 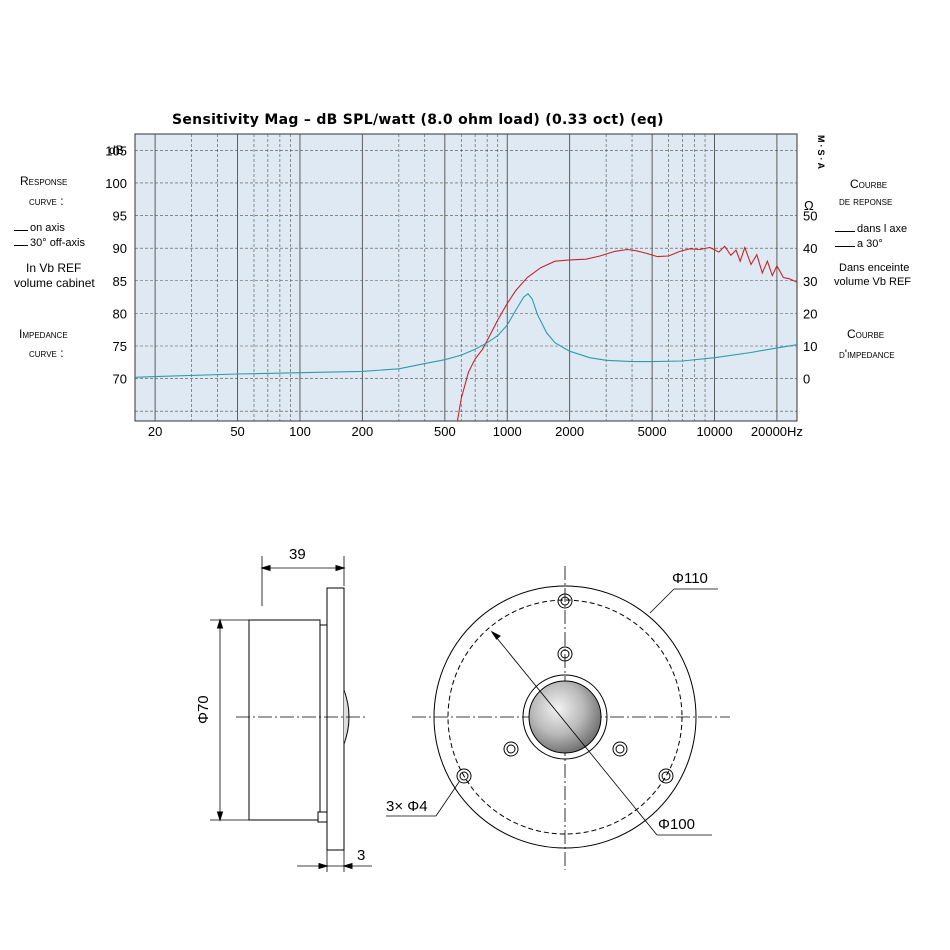 What do you see at coordinates (676, 824) in the screenshot?
I see `dim-100-label: Φ100` at bounding box center [676, 824].